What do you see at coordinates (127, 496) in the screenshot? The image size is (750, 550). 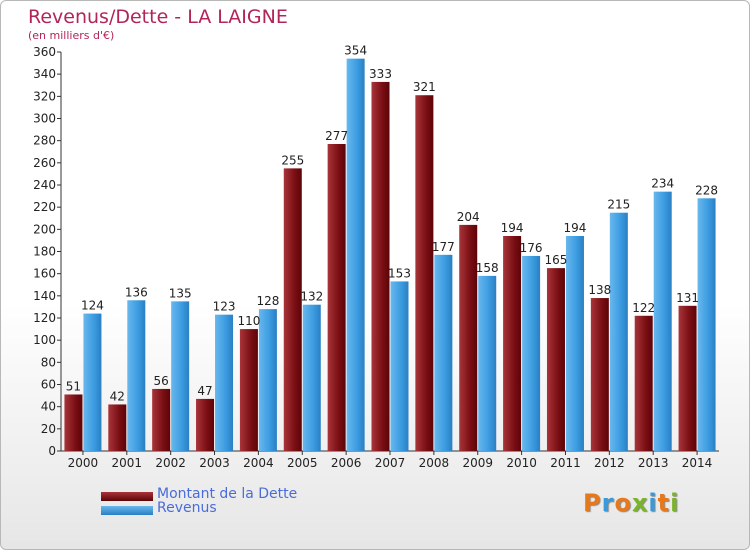 I see `legend-swatch-dette` at bounding box center [127, 496].